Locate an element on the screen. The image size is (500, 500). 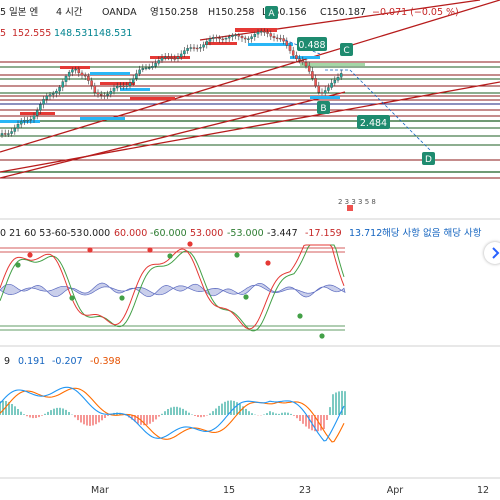
header-change: −0.071 (−0.05 %) is located at coordinates (415, 12).